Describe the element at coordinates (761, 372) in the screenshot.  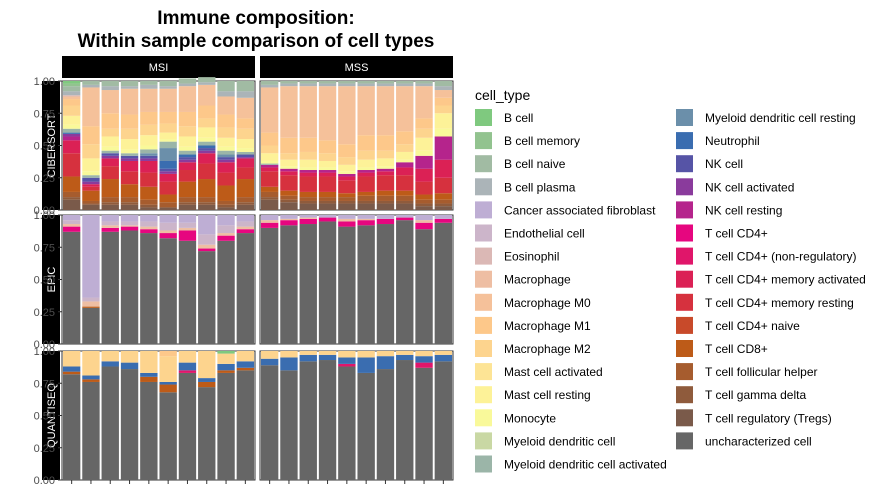
I see `legend-label: T cell follicular helper` at that location.